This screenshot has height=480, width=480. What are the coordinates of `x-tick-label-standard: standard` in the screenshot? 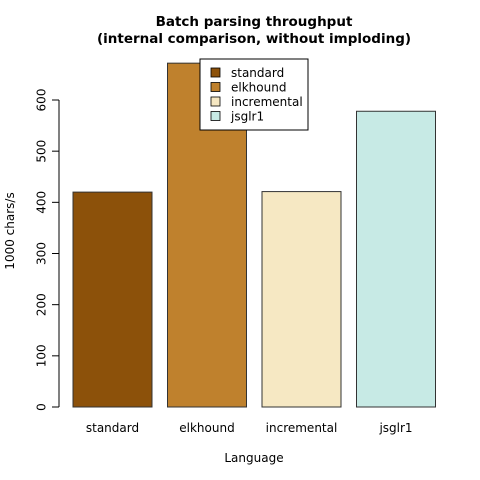 It's located at (112, 428).